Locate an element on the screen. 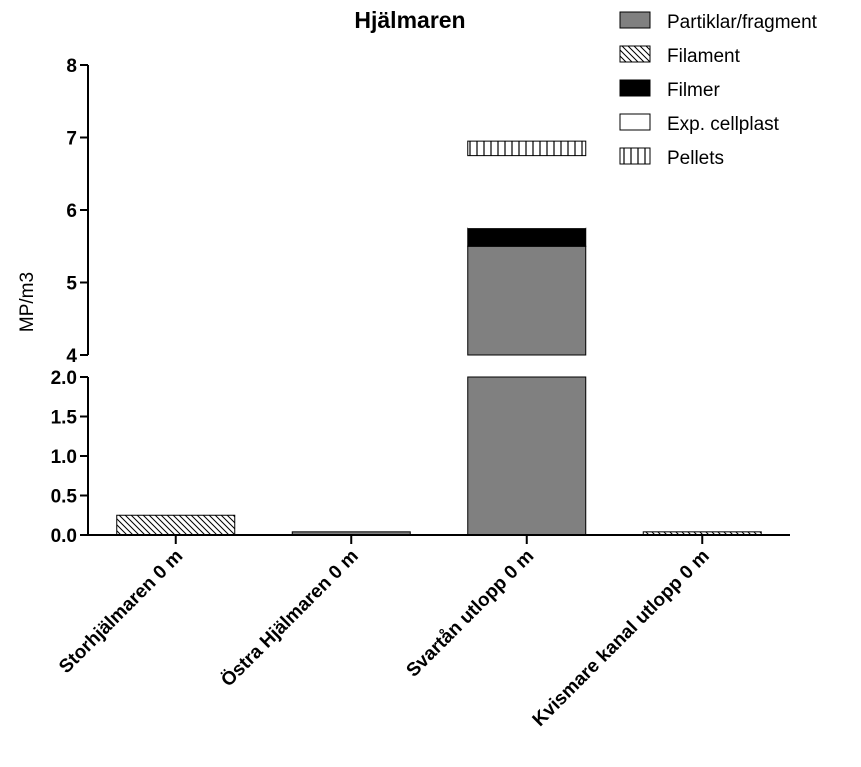 This screenshot has height=767, width=861. y-axis-title: MP/m3 is located at coordinates (27, 302).